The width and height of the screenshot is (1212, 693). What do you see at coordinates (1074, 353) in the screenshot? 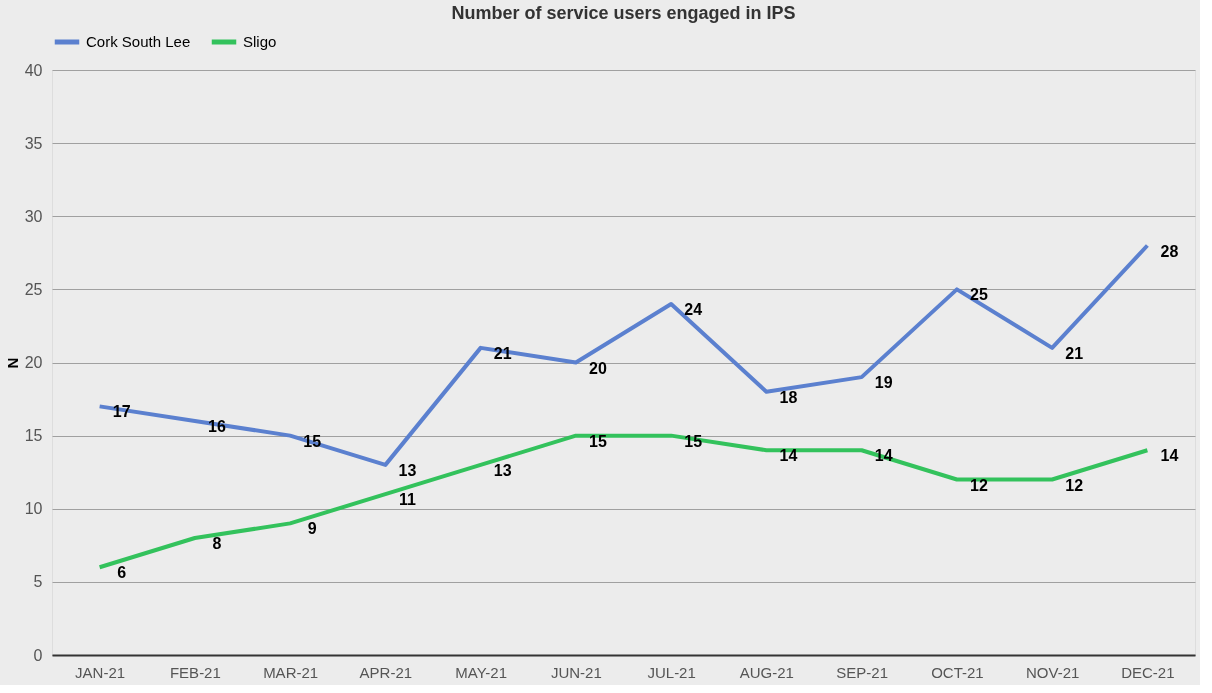
I see `data-label: 21` at bounding box center [1074, 353].